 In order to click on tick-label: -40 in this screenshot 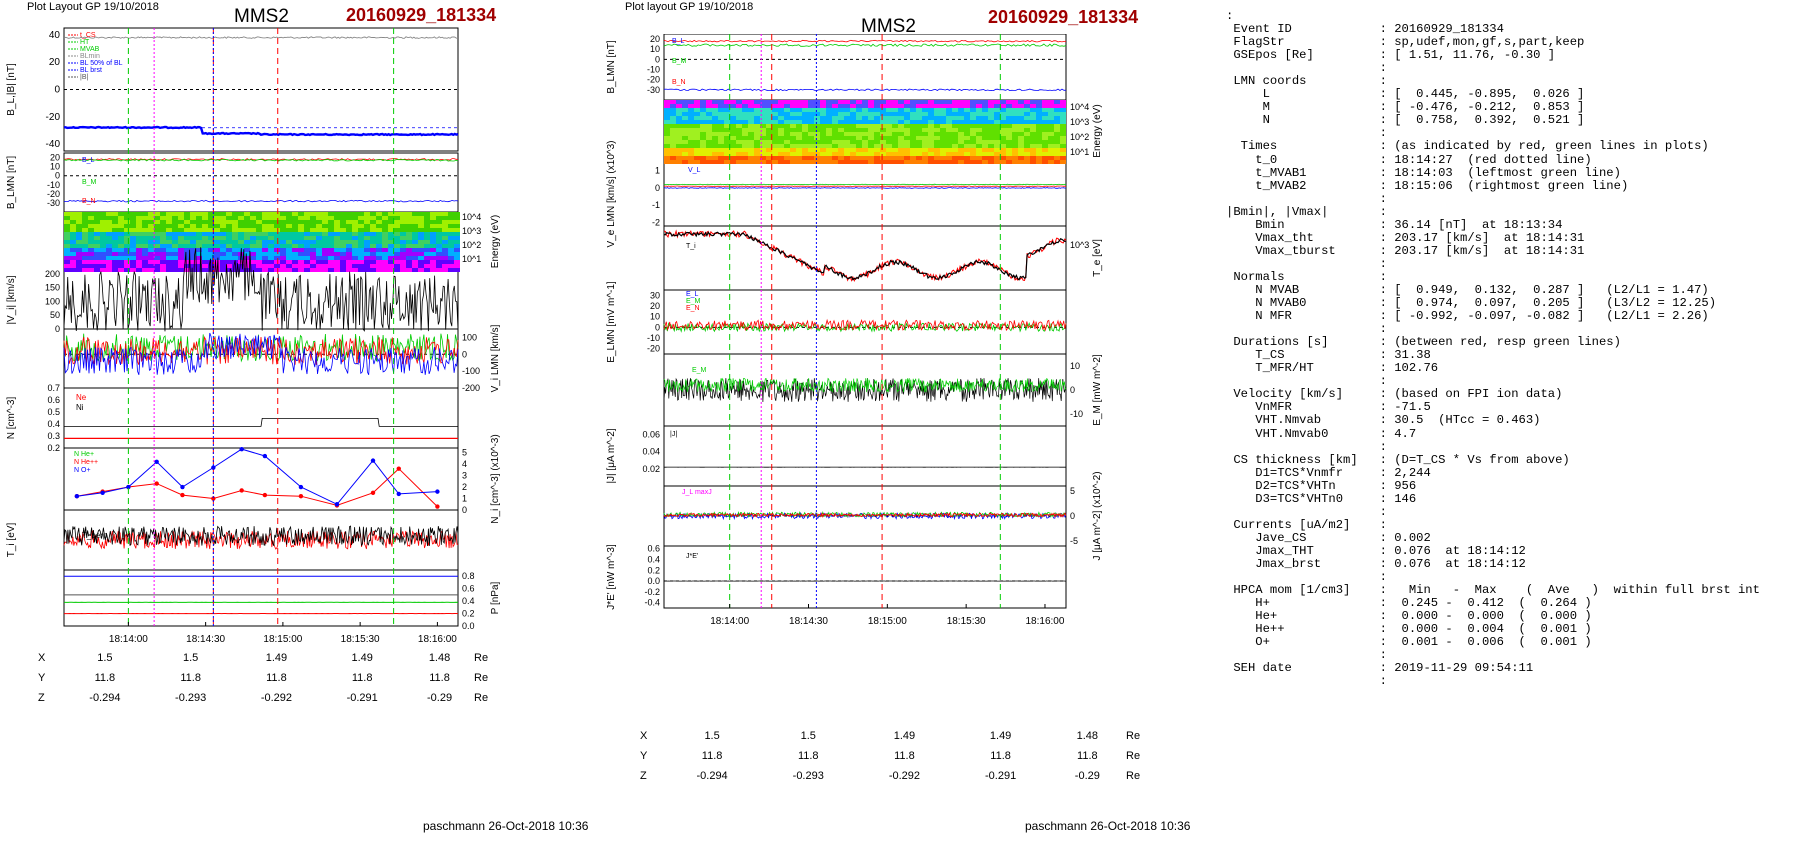, I will do `click(53, 144)`.